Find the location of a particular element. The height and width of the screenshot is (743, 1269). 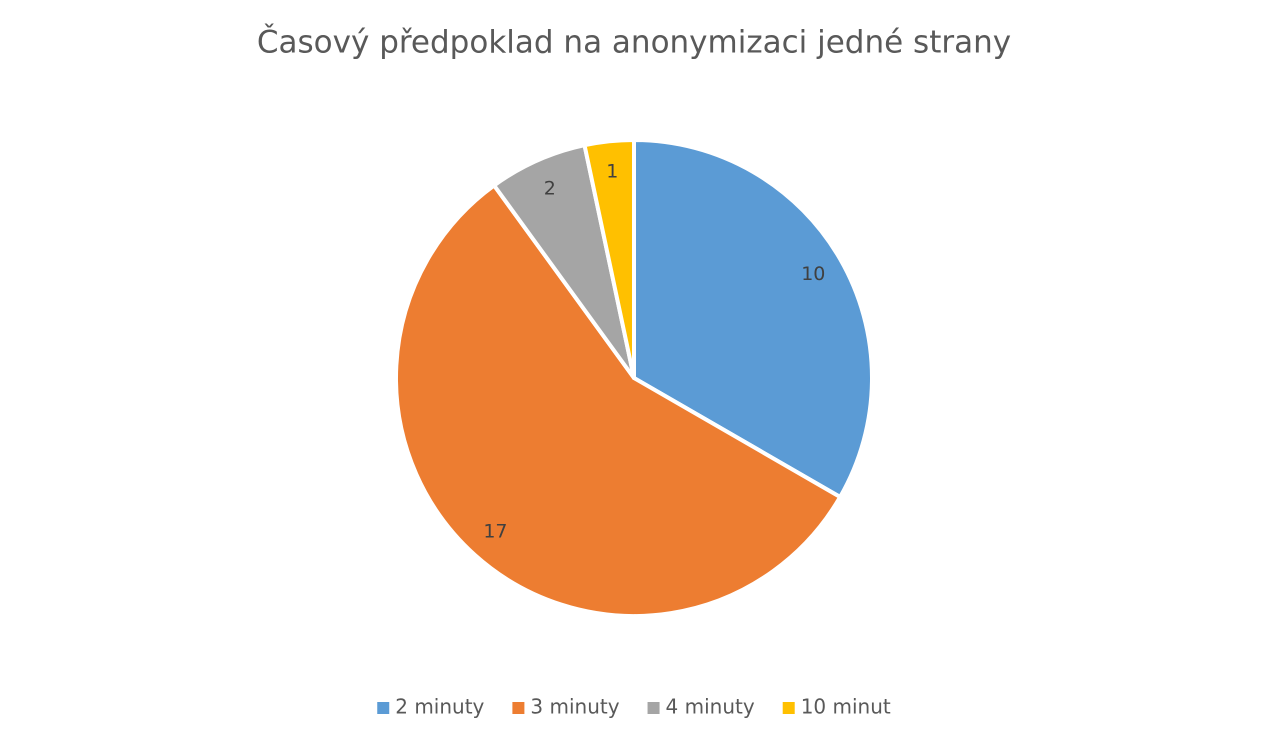

legend-label: 2 minuty is located at coordinates (439, 707).